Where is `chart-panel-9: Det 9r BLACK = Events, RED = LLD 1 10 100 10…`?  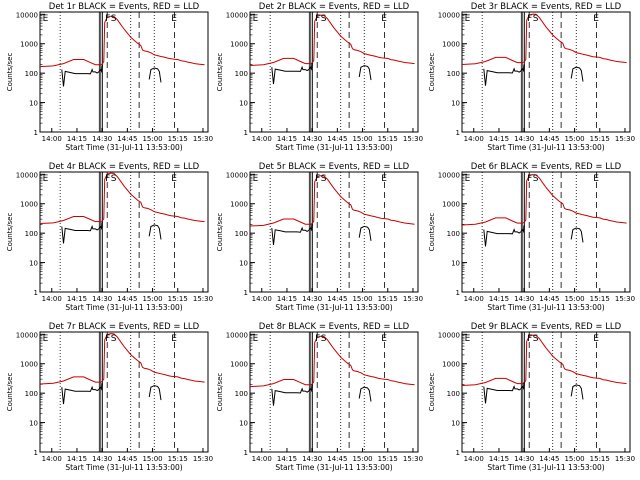 chart-panel-9: Det 9r BLACK = Events, RED = LLD 1 10 100 10… is located at coordinates (531, 397).